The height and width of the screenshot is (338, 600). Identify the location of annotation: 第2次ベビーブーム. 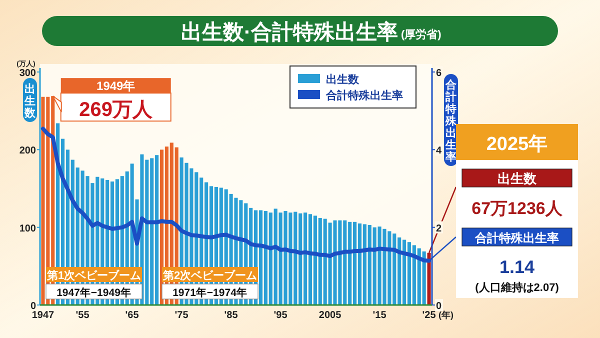
(210, 275).